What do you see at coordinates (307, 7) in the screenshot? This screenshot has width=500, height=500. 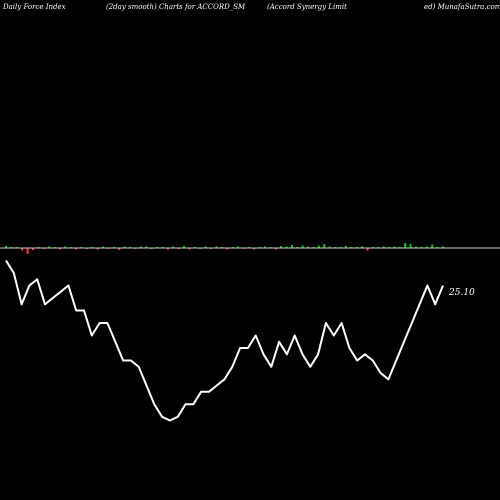 I see `company-name-part1: (Accord Synergy Limit` at bounding box center [307, 7].